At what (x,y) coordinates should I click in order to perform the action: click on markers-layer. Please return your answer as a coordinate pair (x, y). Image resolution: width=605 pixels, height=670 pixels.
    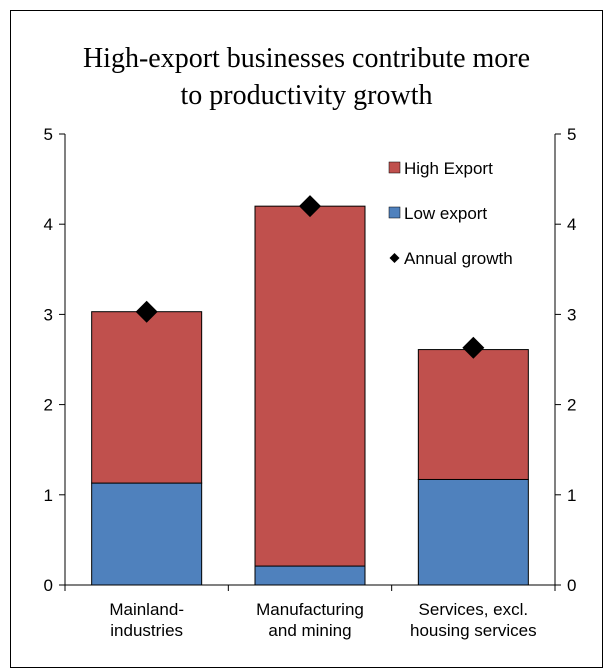
    Looking at the image, I should click on (310, 277).